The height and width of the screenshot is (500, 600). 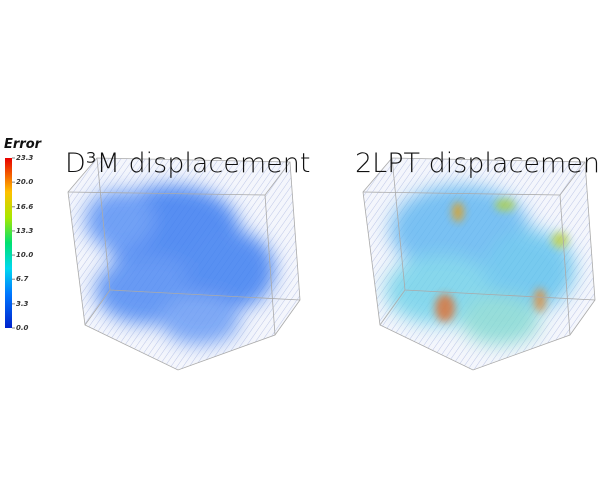 I want to click on colorbar-tick-label: 16.6, so click(x=24, y=207).